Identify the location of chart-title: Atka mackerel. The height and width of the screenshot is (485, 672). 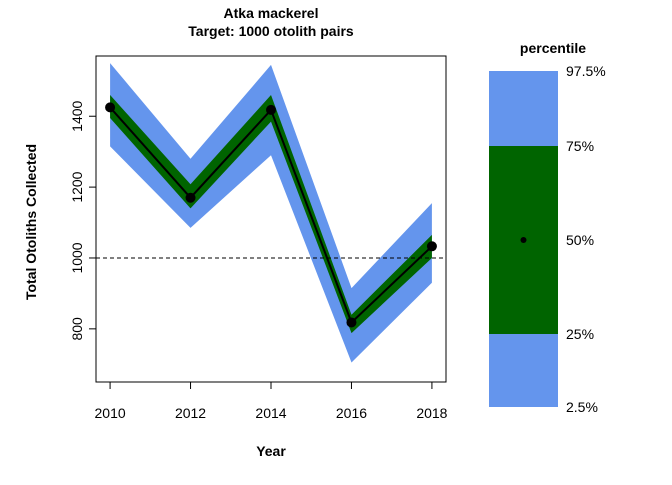
(271, 13).